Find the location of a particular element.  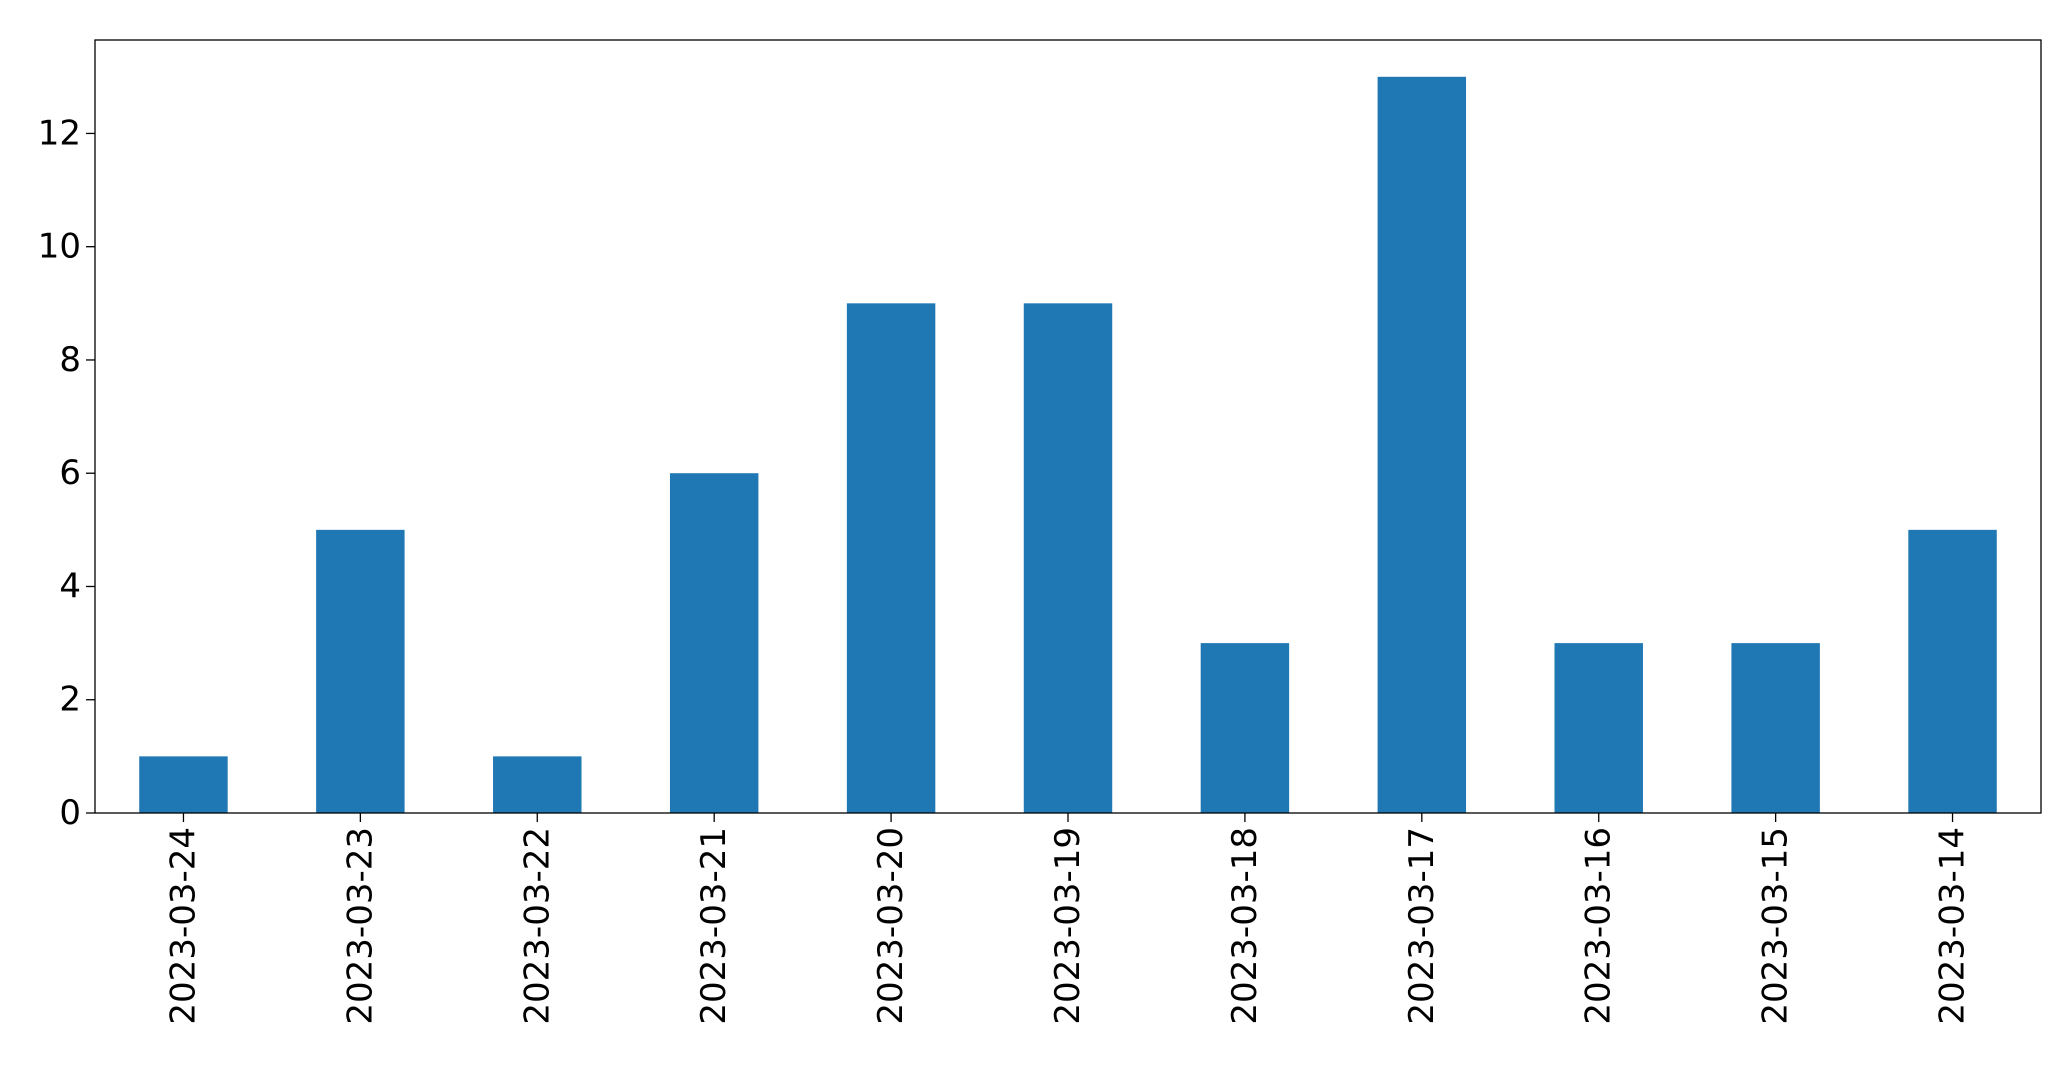

x-tick-label-2023-03-18: 2023-03-18 is located at coordinates (1245, 926).